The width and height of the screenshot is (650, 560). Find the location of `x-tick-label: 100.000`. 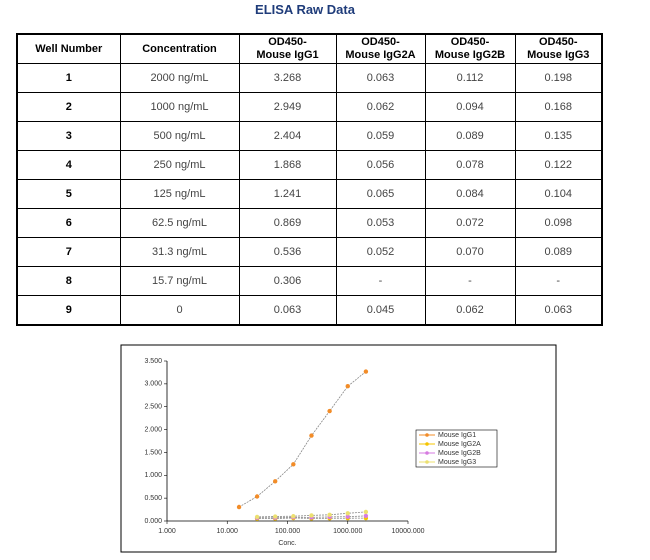

x-tick-label: 100.000 is located at coordinates (287, 531).